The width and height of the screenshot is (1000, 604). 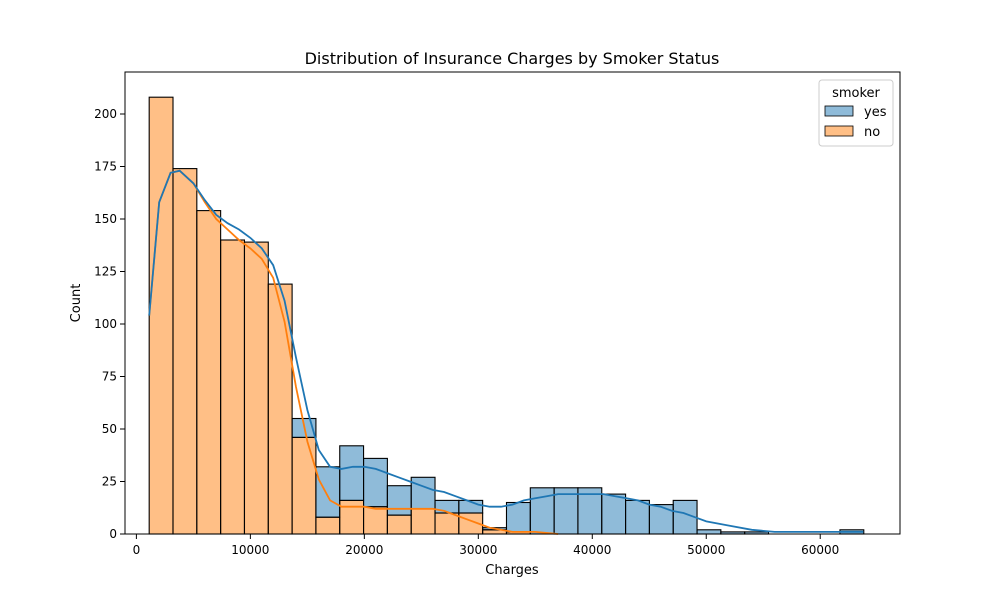 I want to click on y-tick-label: 150, so click(x=105, y=219).